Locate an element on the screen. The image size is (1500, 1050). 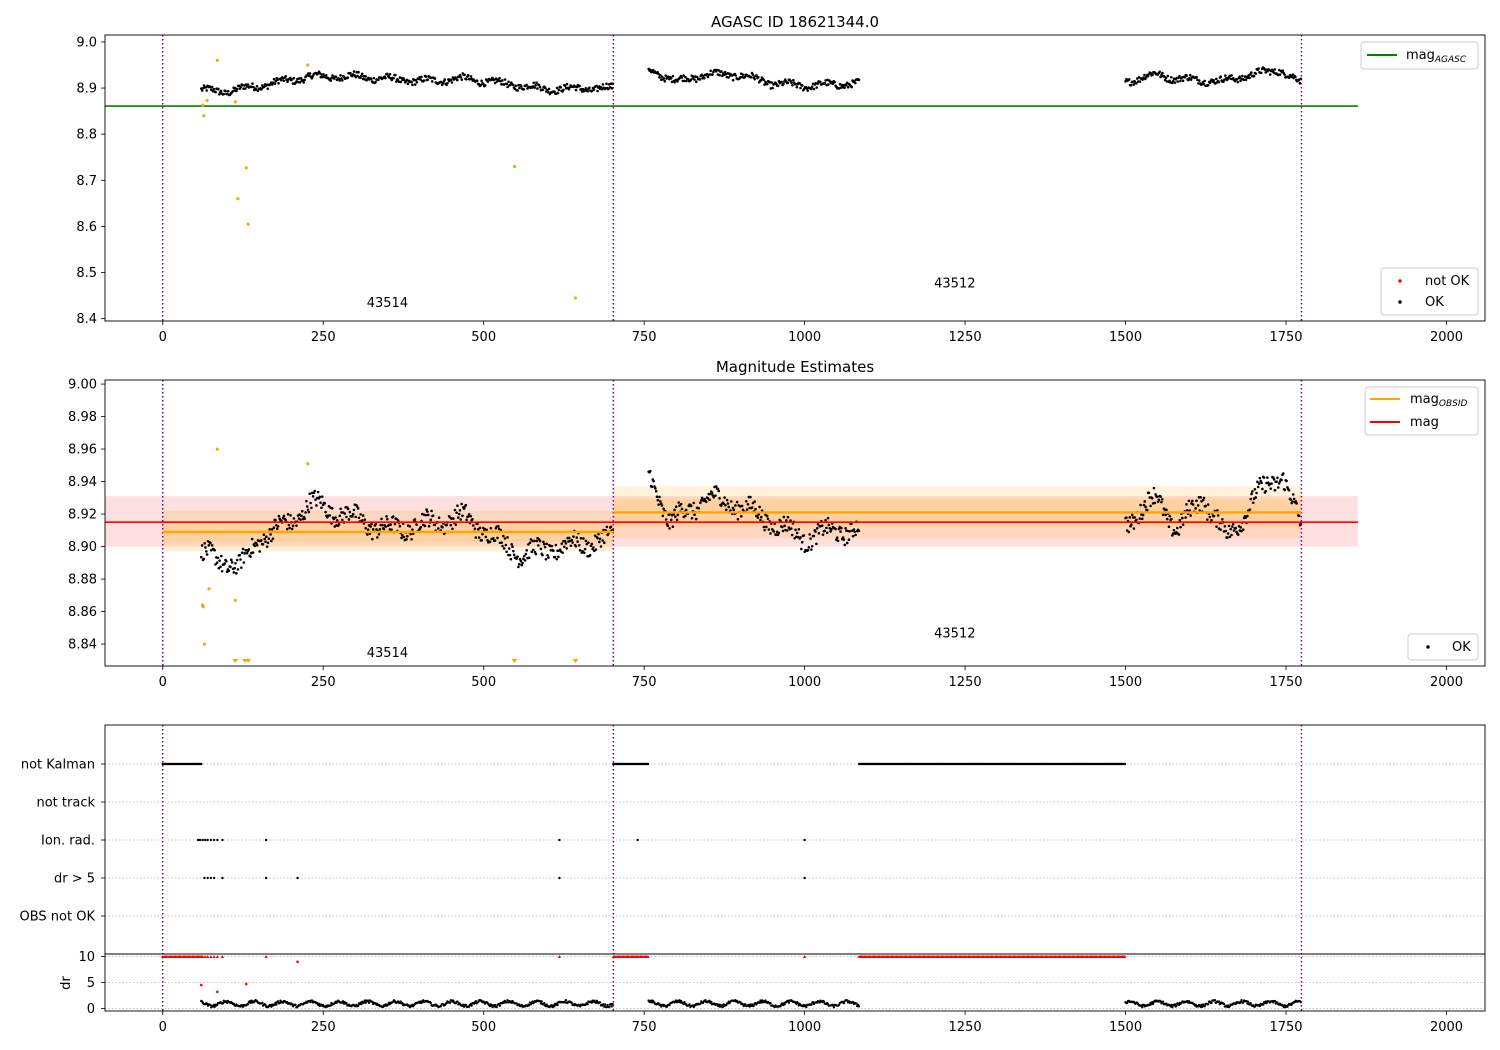
x-tick-label: 1500 is located at coordinates (1125, 1027).